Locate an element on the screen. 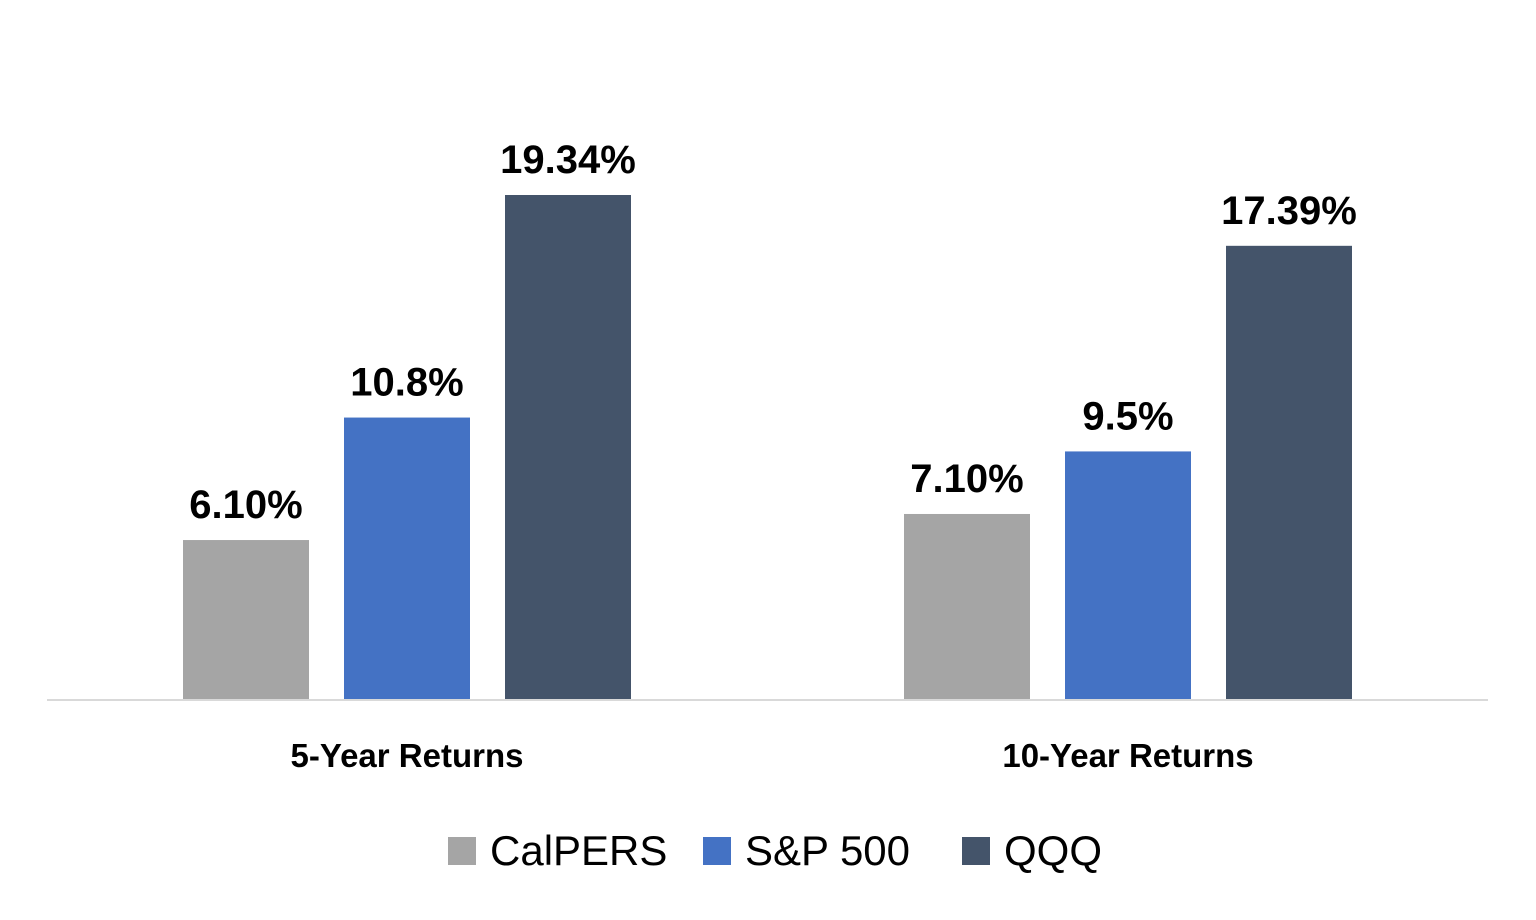  category-label: 5-Year Returns is located at coordinates (407, 755).